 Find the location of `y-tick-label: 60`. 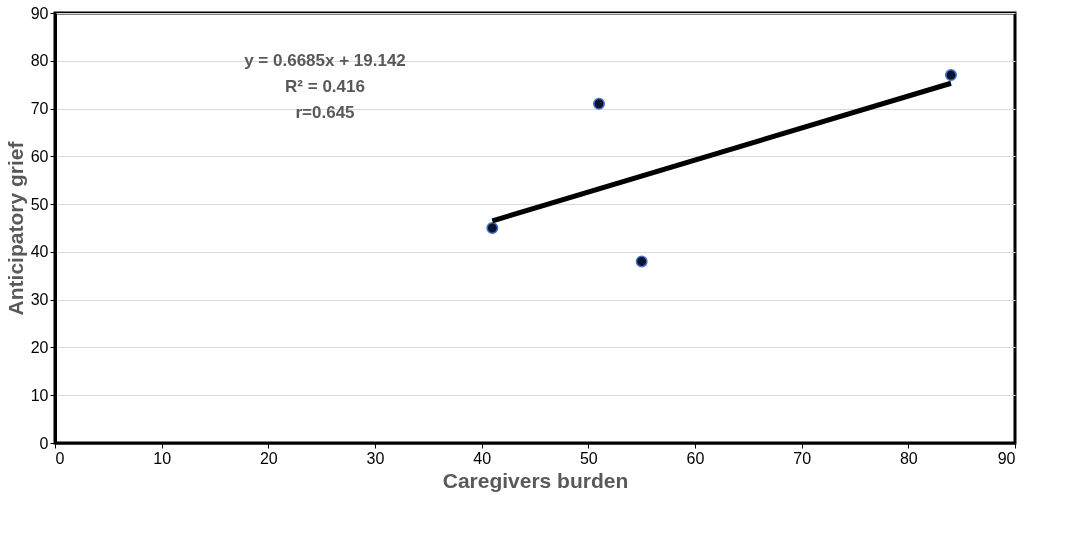

y-tick-label: 60 is located at coordinates (39, 156).